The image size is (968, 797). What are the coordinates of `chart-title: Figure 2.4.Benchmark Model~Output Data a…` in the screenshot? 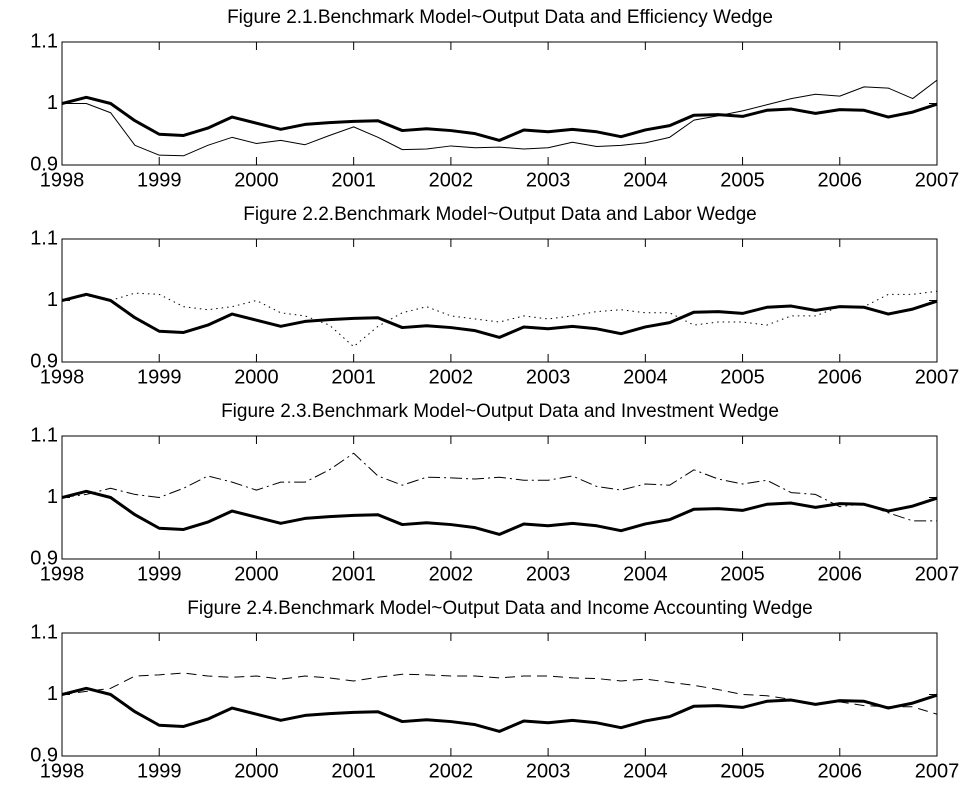 It's located at (499, 608).